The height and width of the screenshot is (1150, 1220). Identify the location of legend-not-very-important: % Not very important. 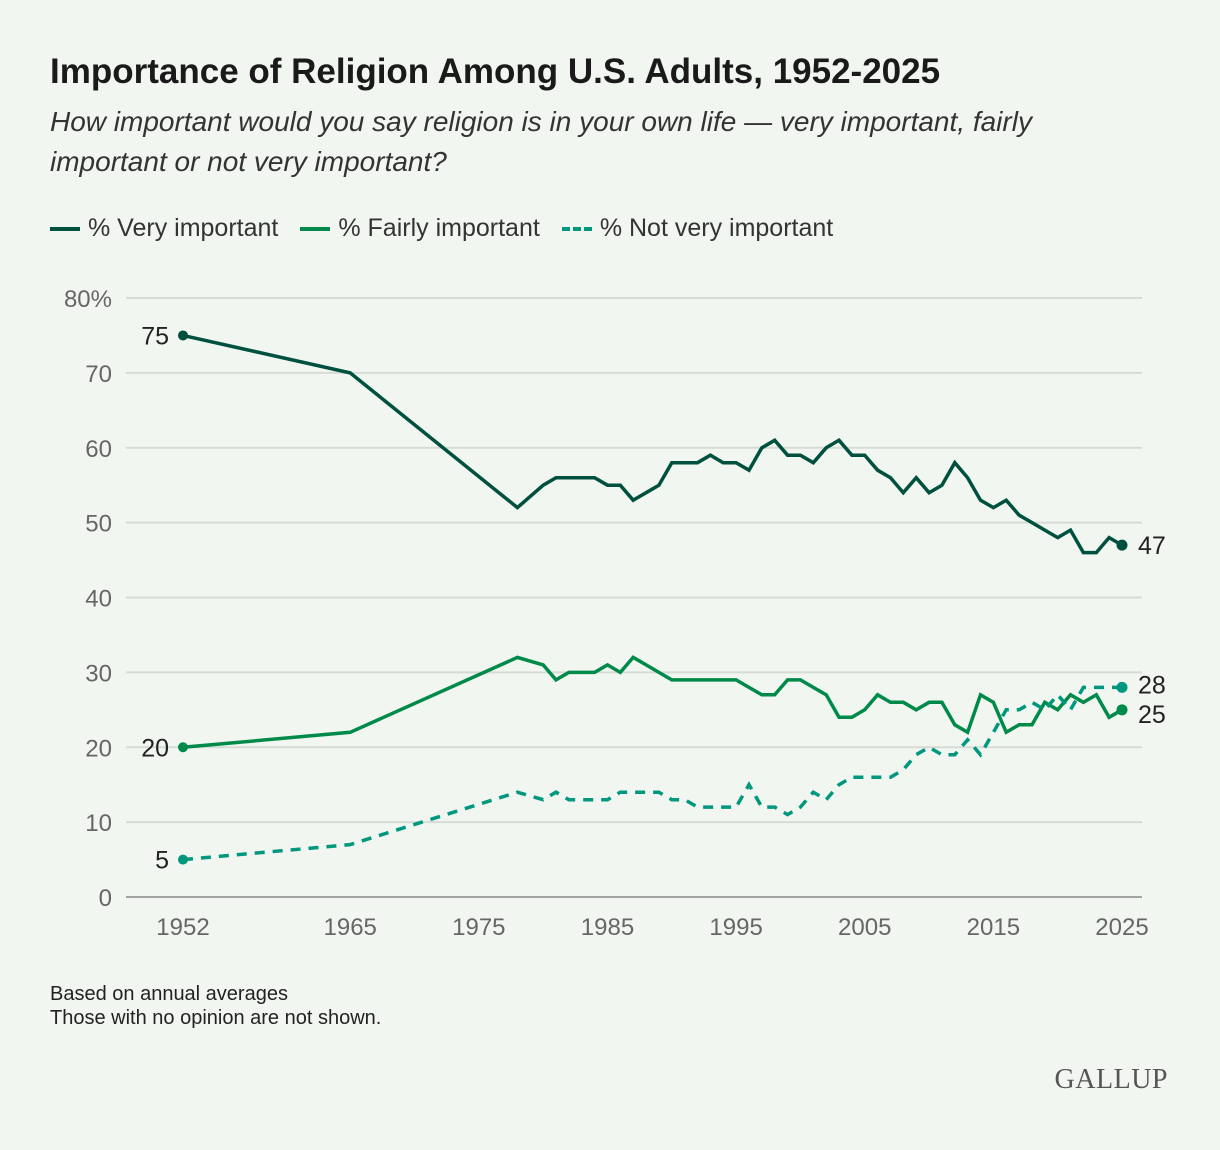
(697, 228).